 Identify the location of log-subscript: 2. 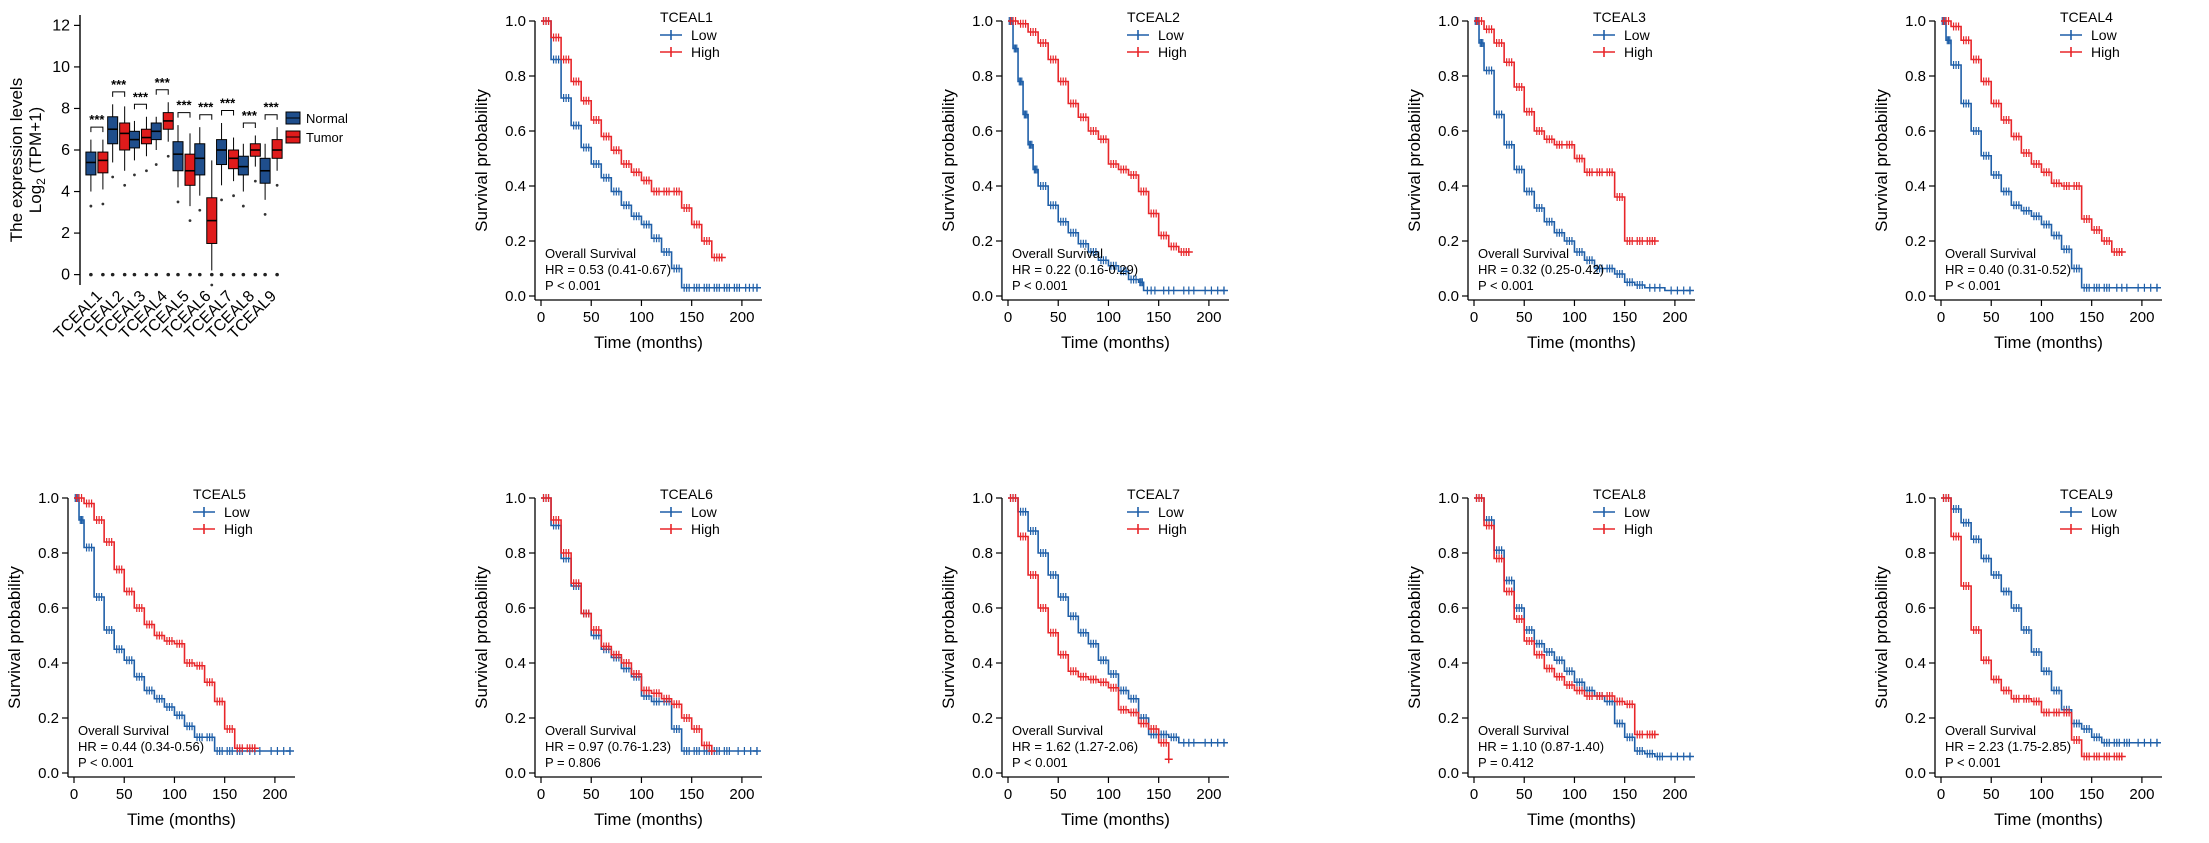
(41, 181).